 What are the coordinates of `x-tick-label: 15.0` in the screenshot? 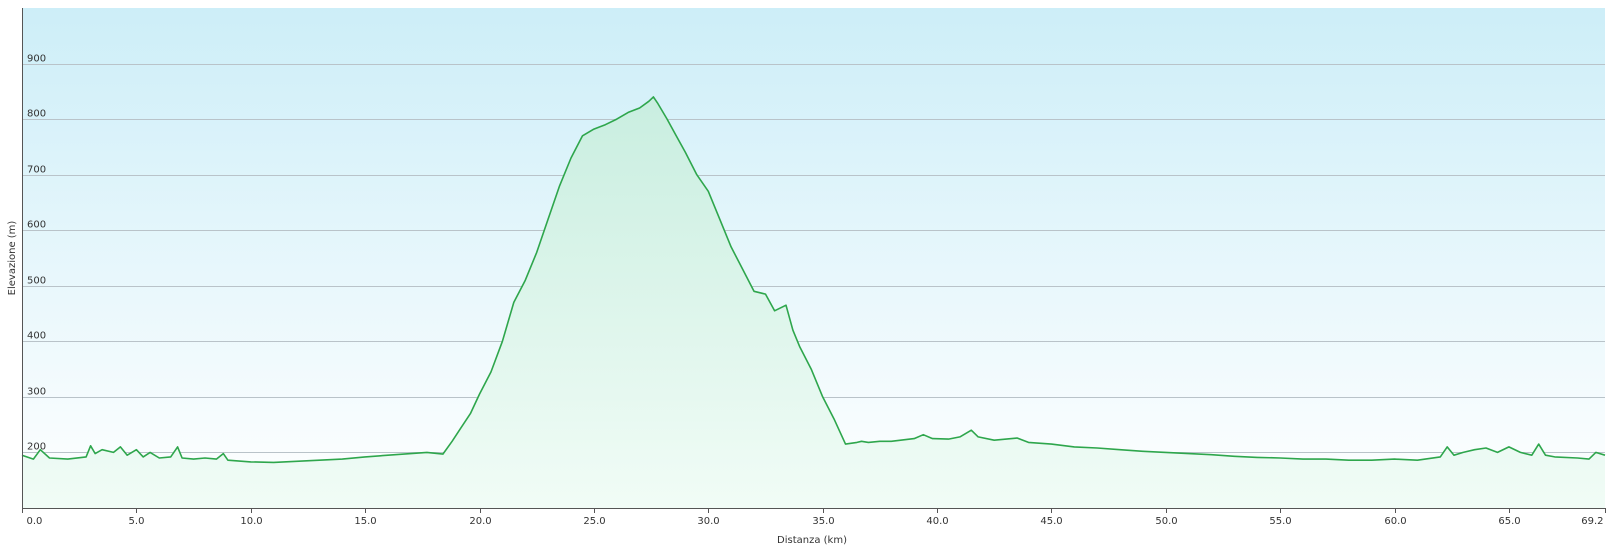 It's located at (365, 521).